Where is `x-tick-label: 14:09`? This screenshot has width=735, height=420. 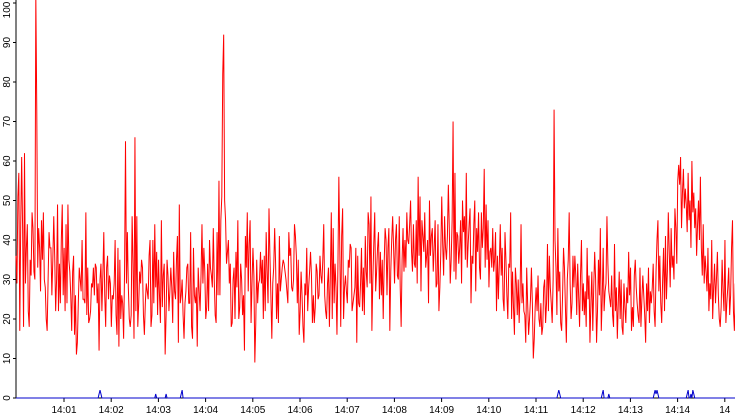
x-tick-label: 14:09 is located at coordinates (441, 410).